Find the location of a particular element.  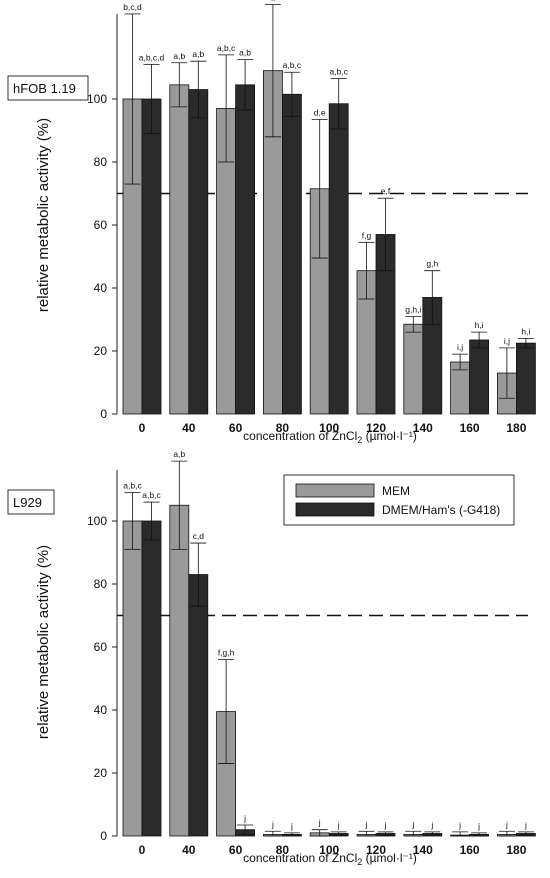

legend-entry: DMEM/Ham's (-G418) is located at coordinates (441, 510).